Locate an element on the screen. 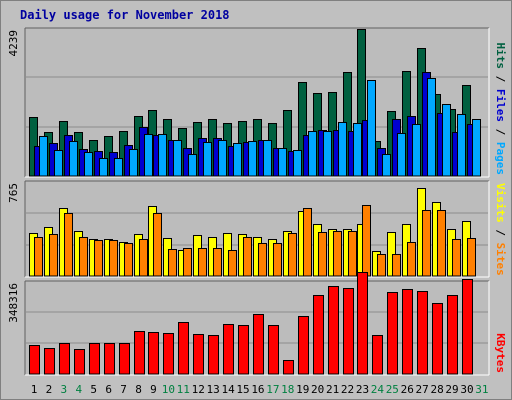 The image size is (512, 400). legend-sites: Sites is located at coordinates (500, 259).